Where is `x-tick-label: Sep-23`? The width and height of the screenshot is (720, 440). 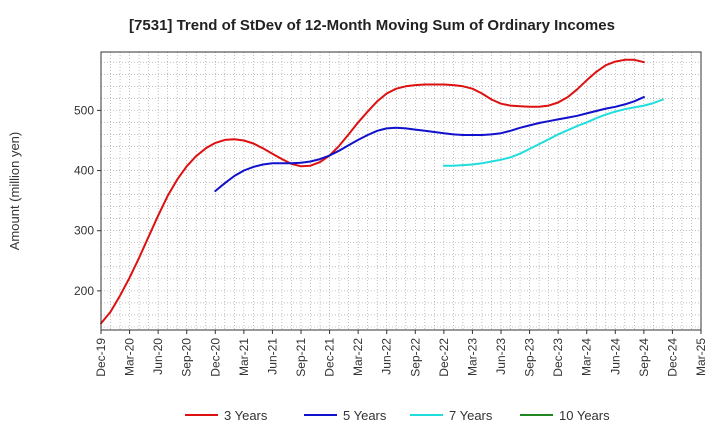
x-tick-label: Sep-23 is located at coordinates (530, 357).